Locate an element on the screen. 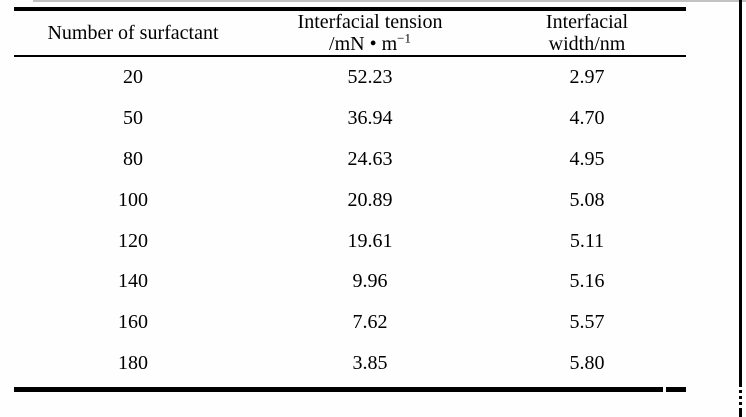 The width and height of the screenshot is (746, 417). cell-surfactant-count: 120 is located at coordinates (133, 240).